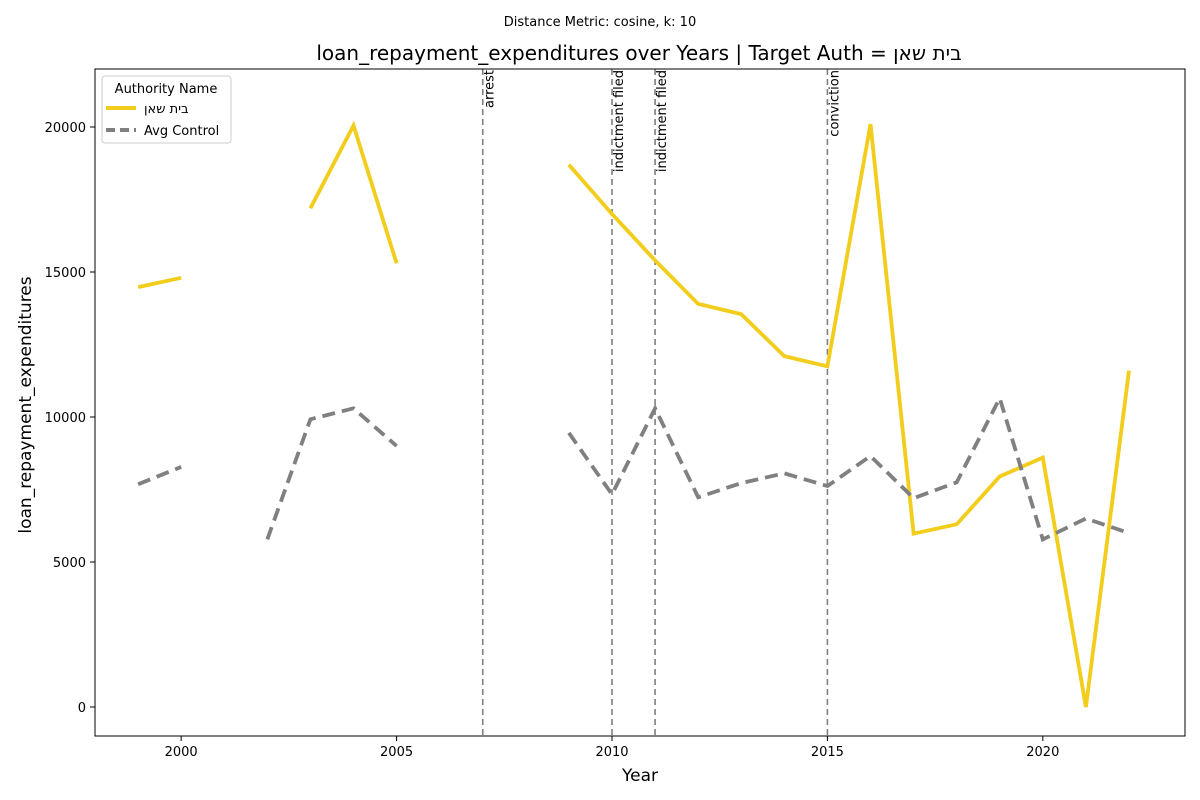  What do you see at coordinates (619, 121) in the screenshot?
I see `event-label-1: indictment filed` at bounding box center [619, 121].